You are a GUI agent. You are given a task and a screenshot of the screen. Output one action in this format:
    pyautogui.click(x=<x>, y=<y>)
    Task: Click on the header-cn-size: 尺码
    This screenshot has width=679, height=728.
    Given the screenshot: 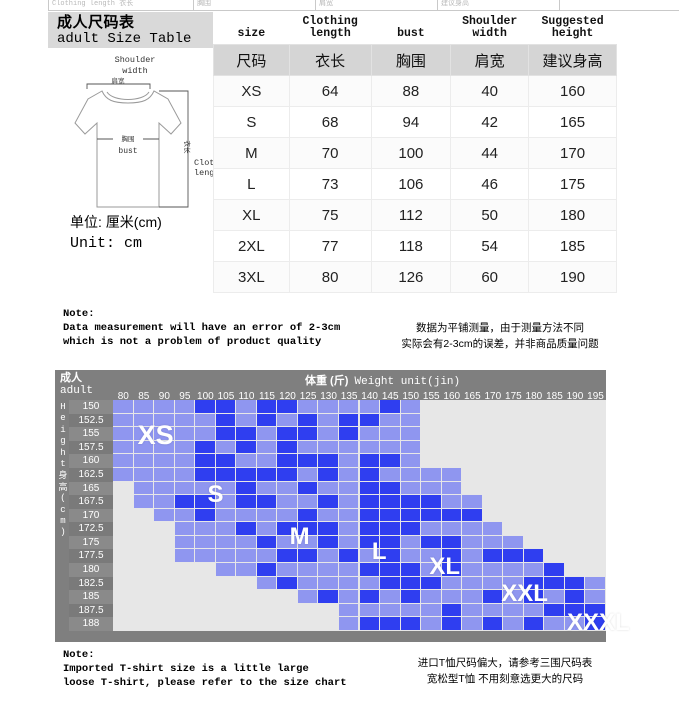 What is the action you would take?
    pyautogui.click(x=251, y=60)
    